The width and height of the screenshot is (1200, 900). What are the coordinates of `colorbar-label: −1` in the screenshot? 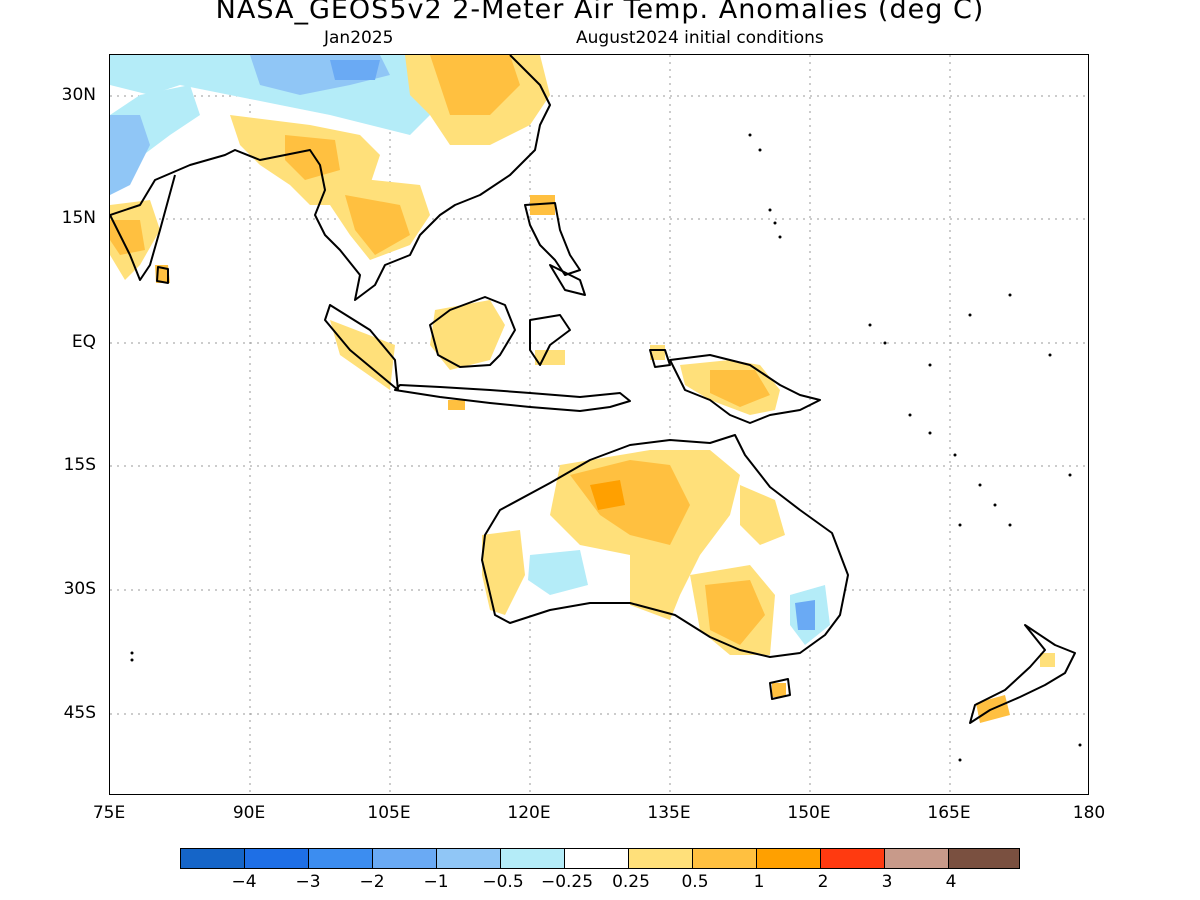 It's located at (436, 882).